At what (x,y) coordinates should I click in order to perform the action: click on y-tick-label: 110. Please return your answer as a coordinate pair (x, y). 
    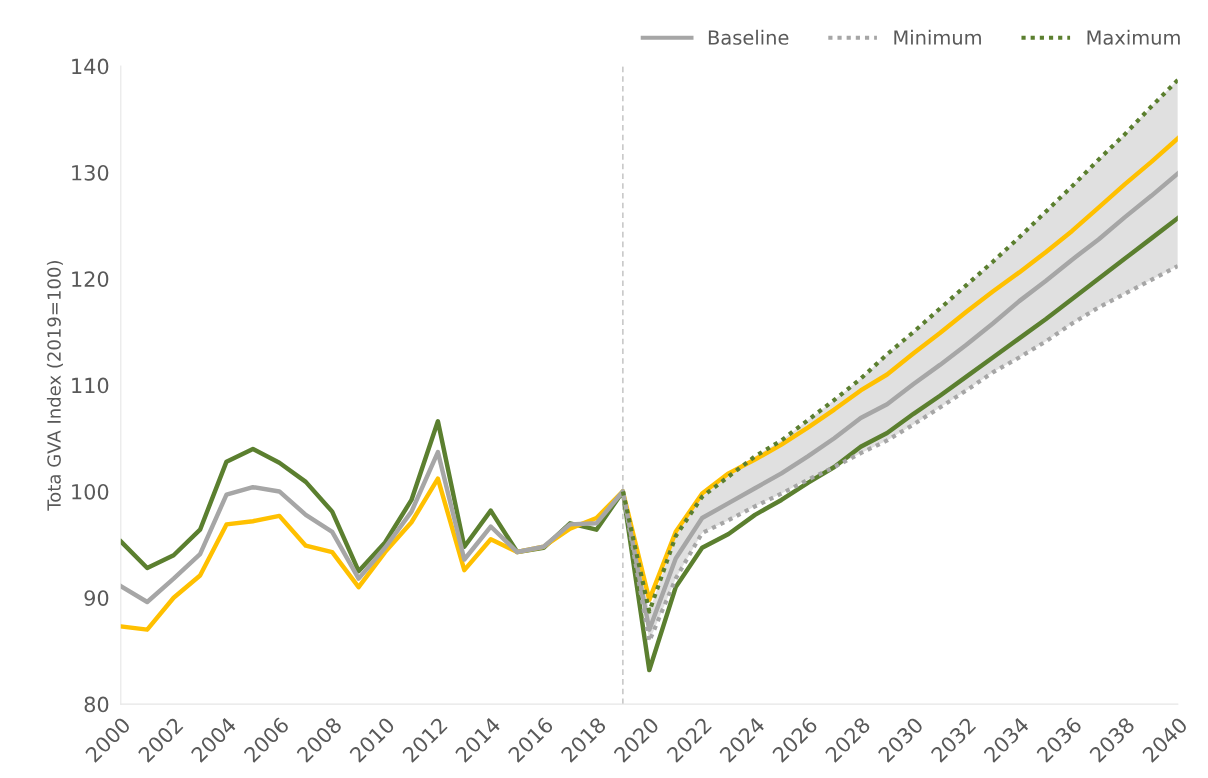
    Looking at the image, I should click on (90, 385).